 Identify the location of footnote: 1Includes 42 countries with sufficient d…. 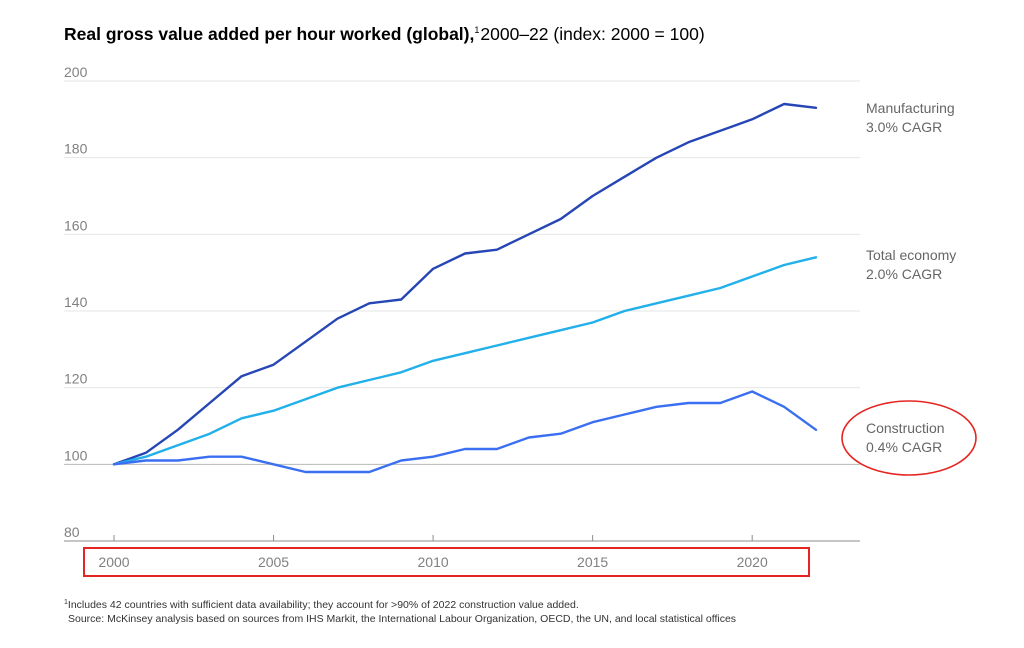
(400, 611).